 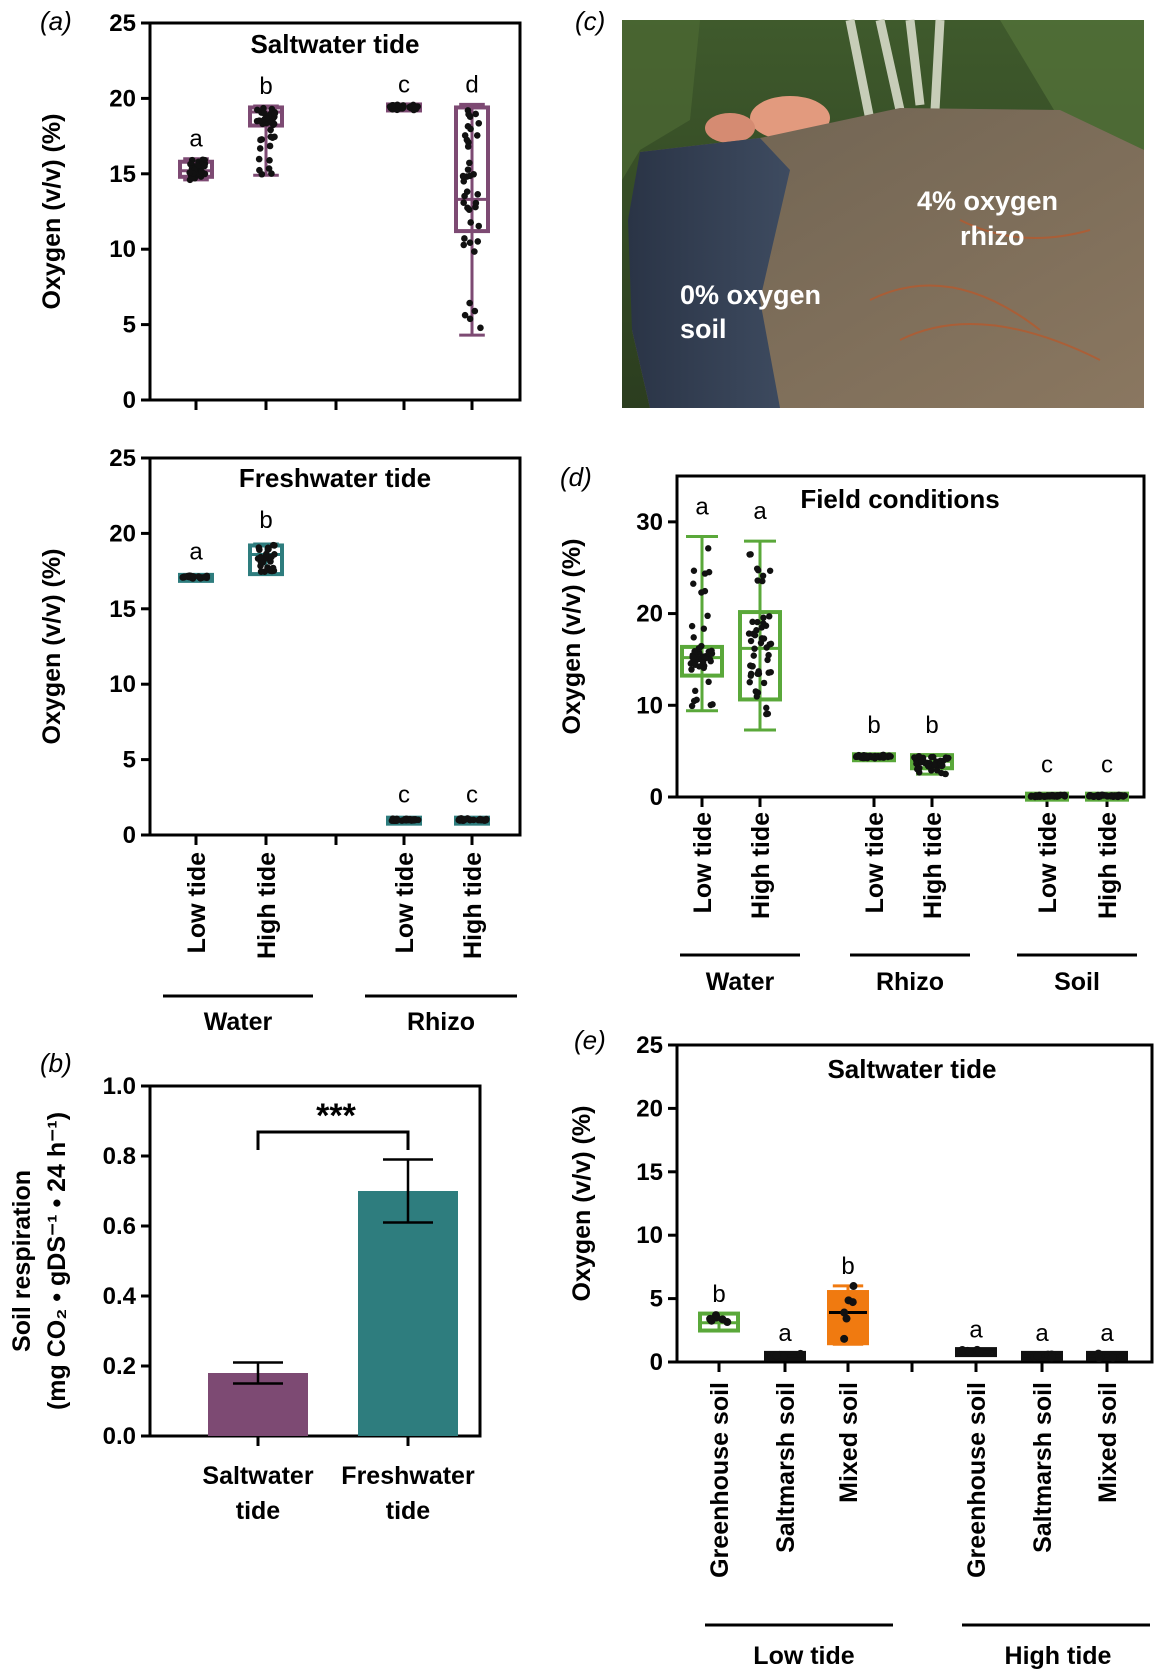 What do you see at coordinates (119, 1086) in the screenshot?
I see `y-tick-label: 1.0` at bounding box center [119, 1086].